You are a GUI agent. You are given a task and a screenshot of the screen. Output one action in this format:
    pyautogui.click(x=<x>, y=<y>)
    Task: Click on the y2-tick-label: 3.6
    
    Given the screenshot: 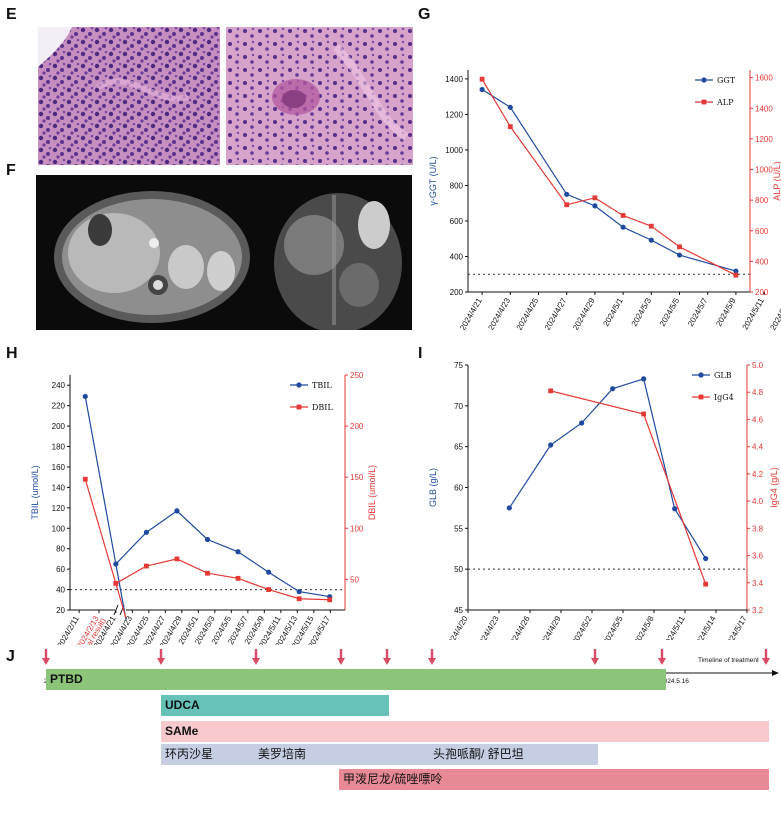 What is the action you would take?
    pyautogui.click(x=758, y=556)
    